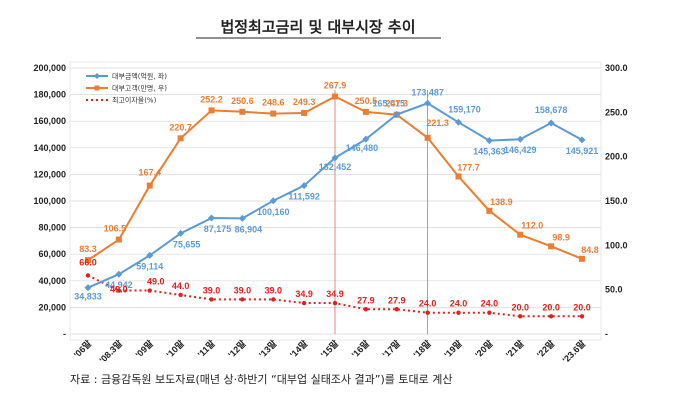  I want to click on data-label: 252.2, so click(211, 99).